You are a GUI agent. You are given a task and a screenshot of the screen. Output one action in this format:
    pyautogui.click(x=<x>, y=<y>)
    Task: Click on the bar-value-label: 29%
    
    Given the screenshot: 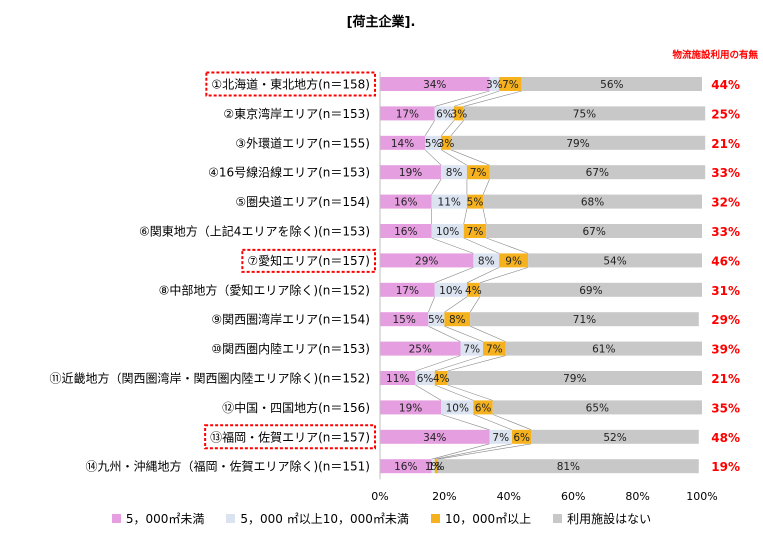 What is the action you would take?
    pyautogui.click(x=426, y=261)
    